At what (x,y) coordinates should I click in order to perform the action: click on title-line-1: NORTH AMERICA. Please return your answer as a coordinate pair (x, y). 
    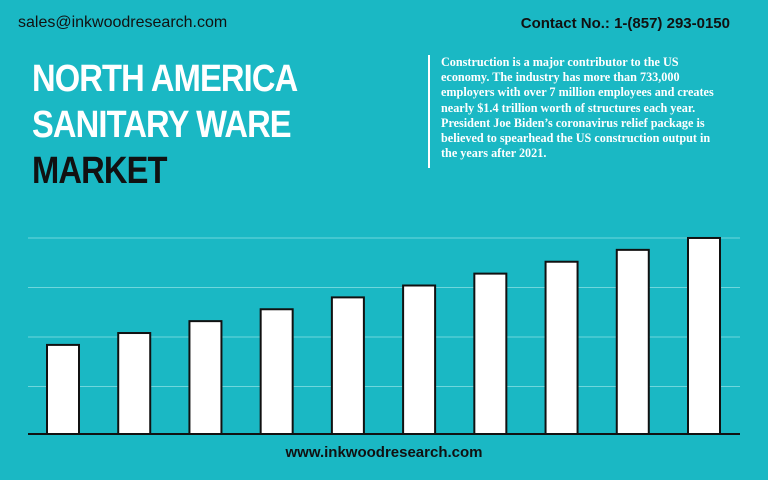
    Looking at the image, I should click on (165, 79).